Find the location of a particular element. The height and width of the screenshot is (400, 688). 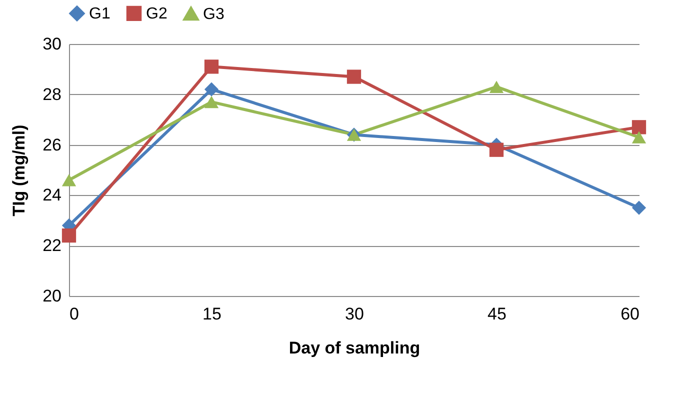

legend-label: G3 is located at coordinates (213, 14).